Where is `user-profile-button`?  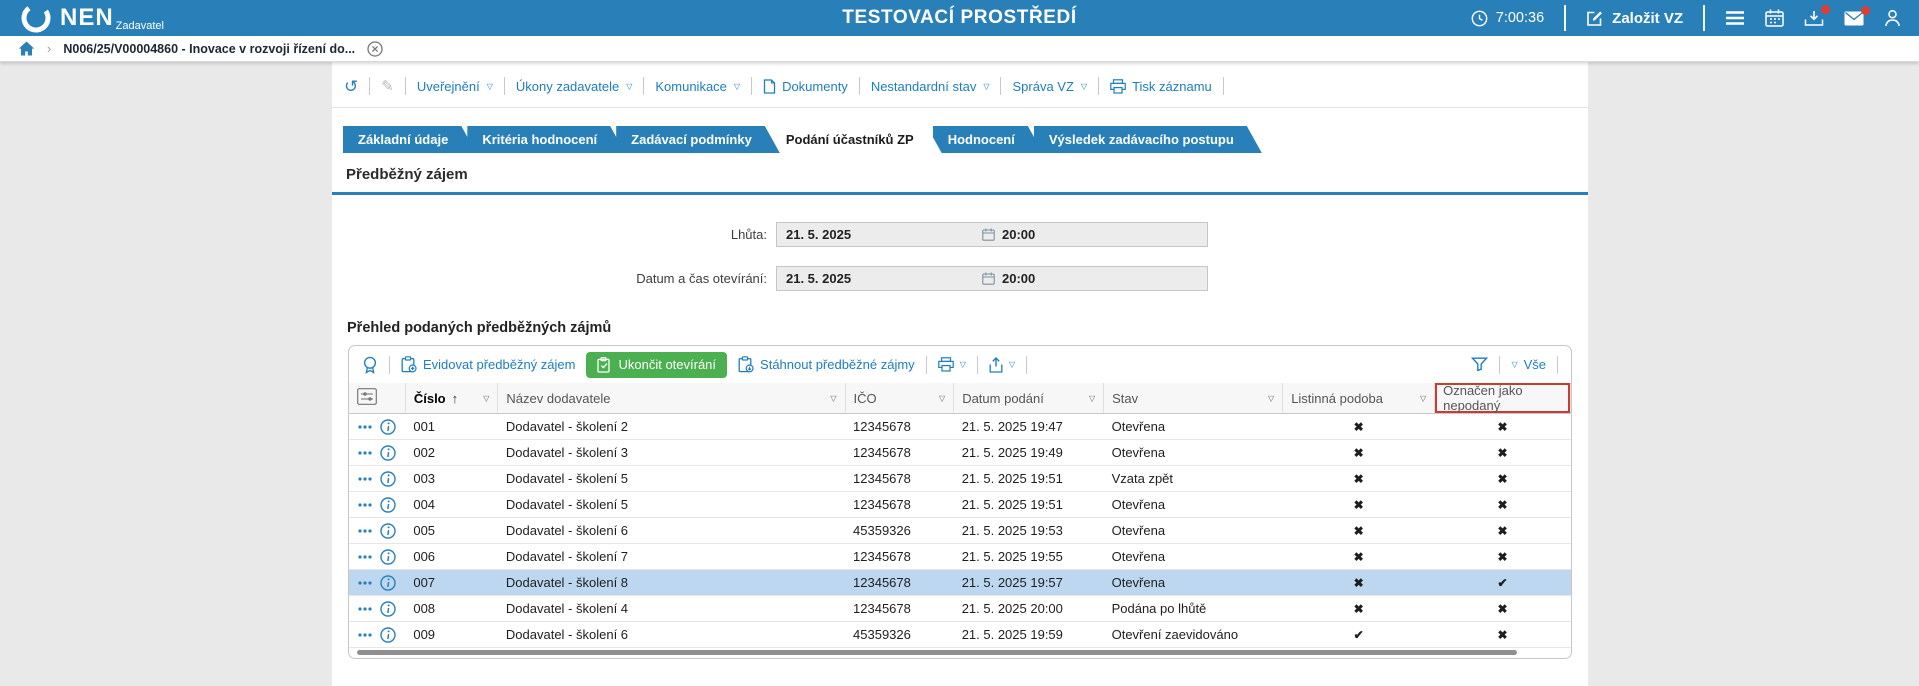 user-profile-button is located at coordinates (1892, 18).